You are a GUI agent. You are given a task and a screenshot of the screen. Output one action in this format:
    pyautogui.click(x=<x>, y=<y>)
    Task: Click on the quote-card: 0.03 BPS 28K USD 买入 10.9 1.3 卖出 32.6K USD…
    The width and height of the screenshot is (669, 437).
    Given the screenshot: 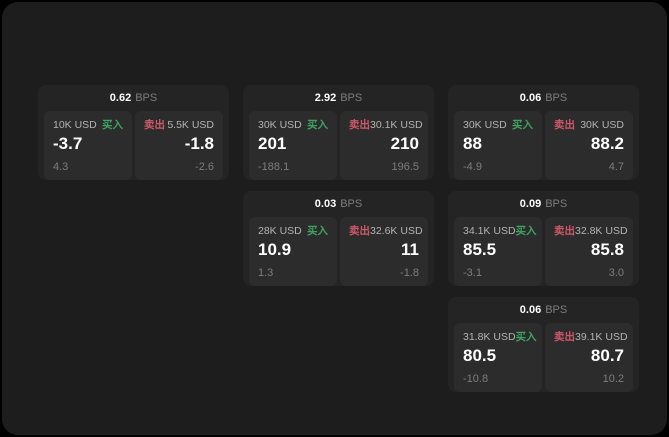 What is the action you would take?
    pyautogui.click(x=338, y=238)
    